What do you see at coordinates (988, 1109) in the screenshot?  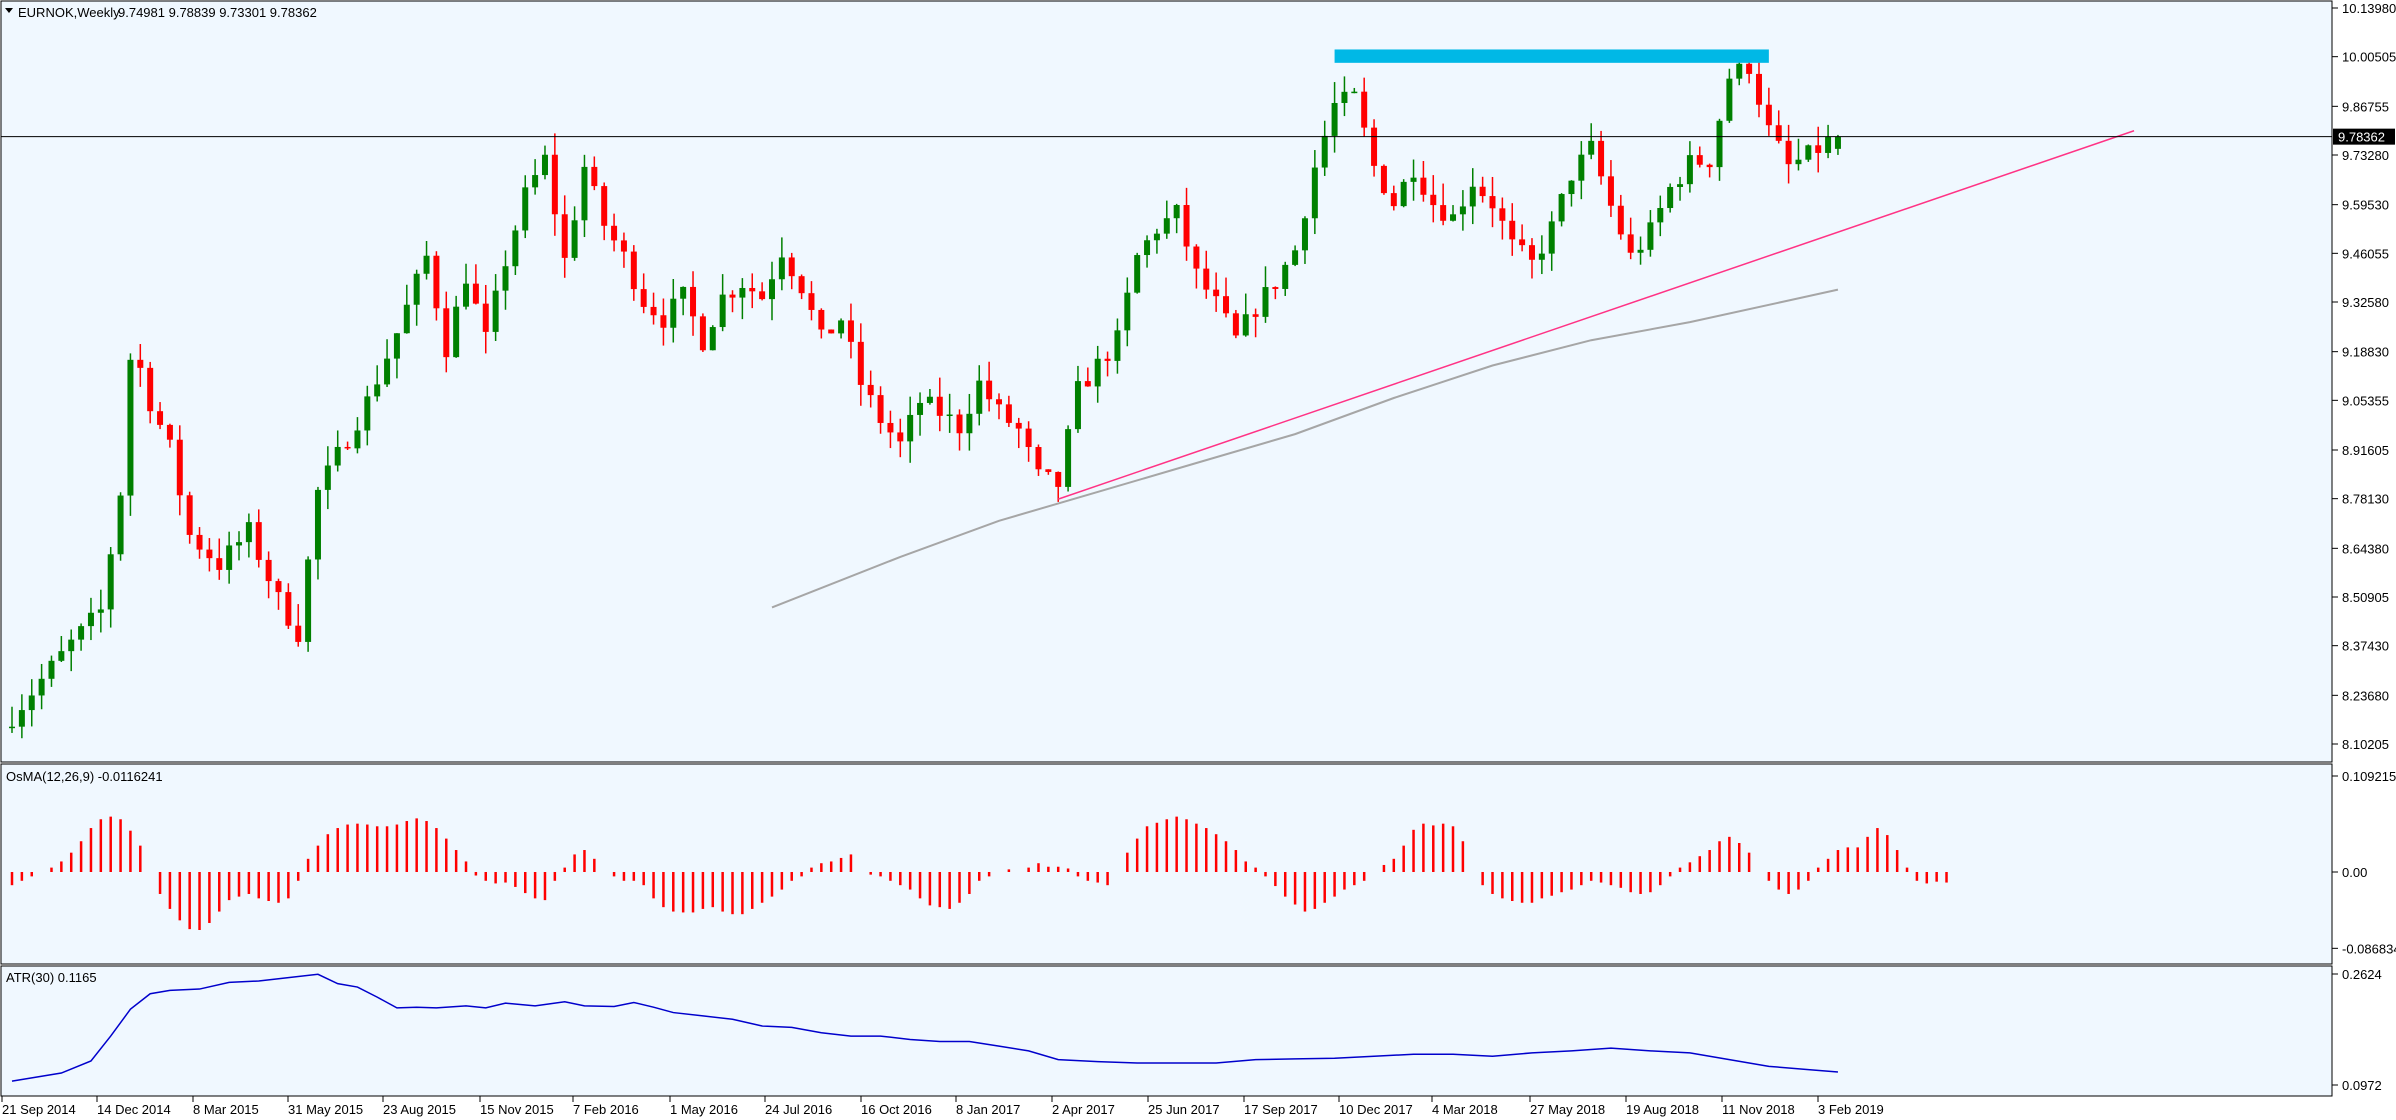 I see `x-tick-label: 8 Jan 2017` at bounding box center [988, 1109].